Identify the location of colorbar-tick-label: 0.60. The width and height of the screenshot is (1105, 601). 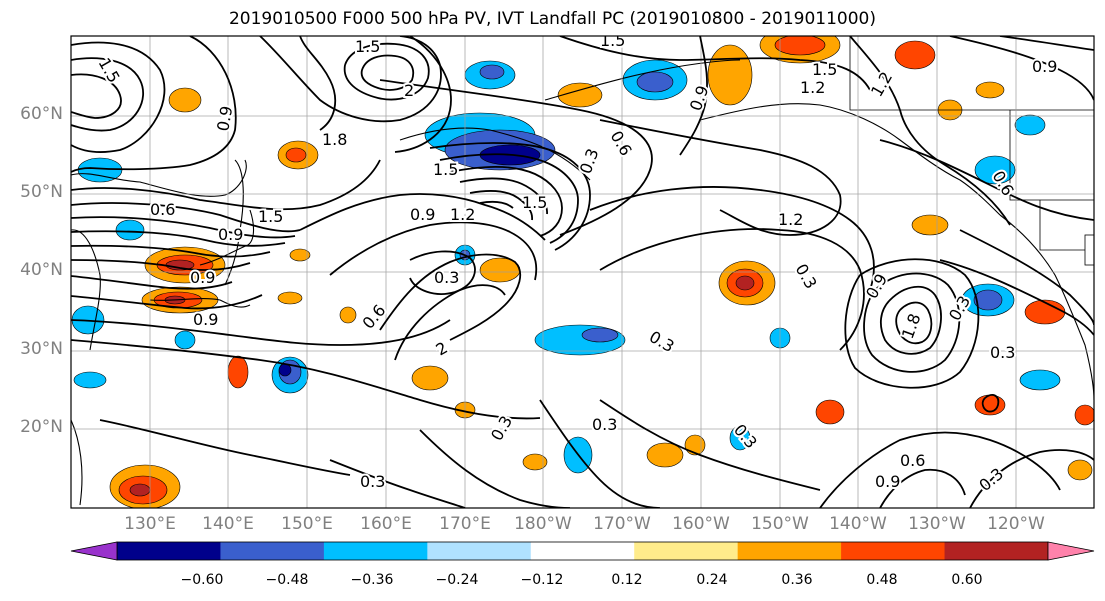
(967, 580).